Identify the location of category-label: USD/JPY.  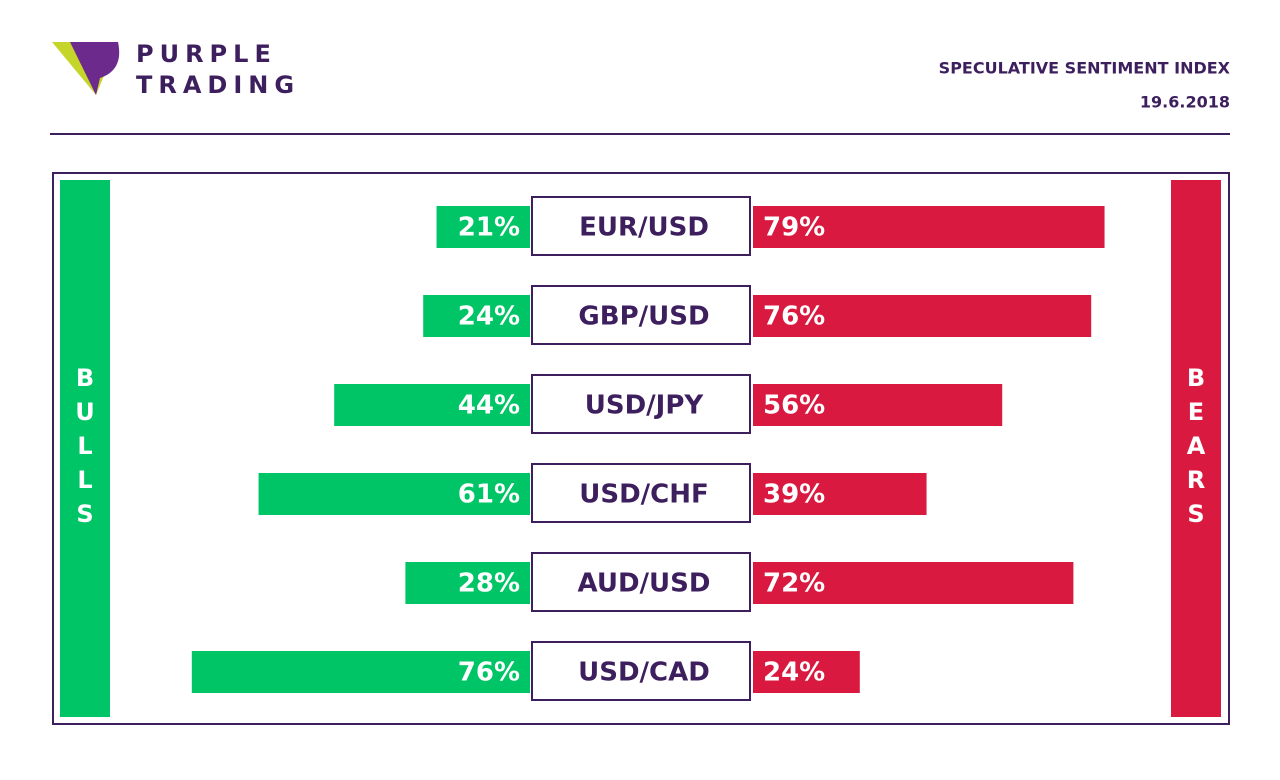
(645, 406).